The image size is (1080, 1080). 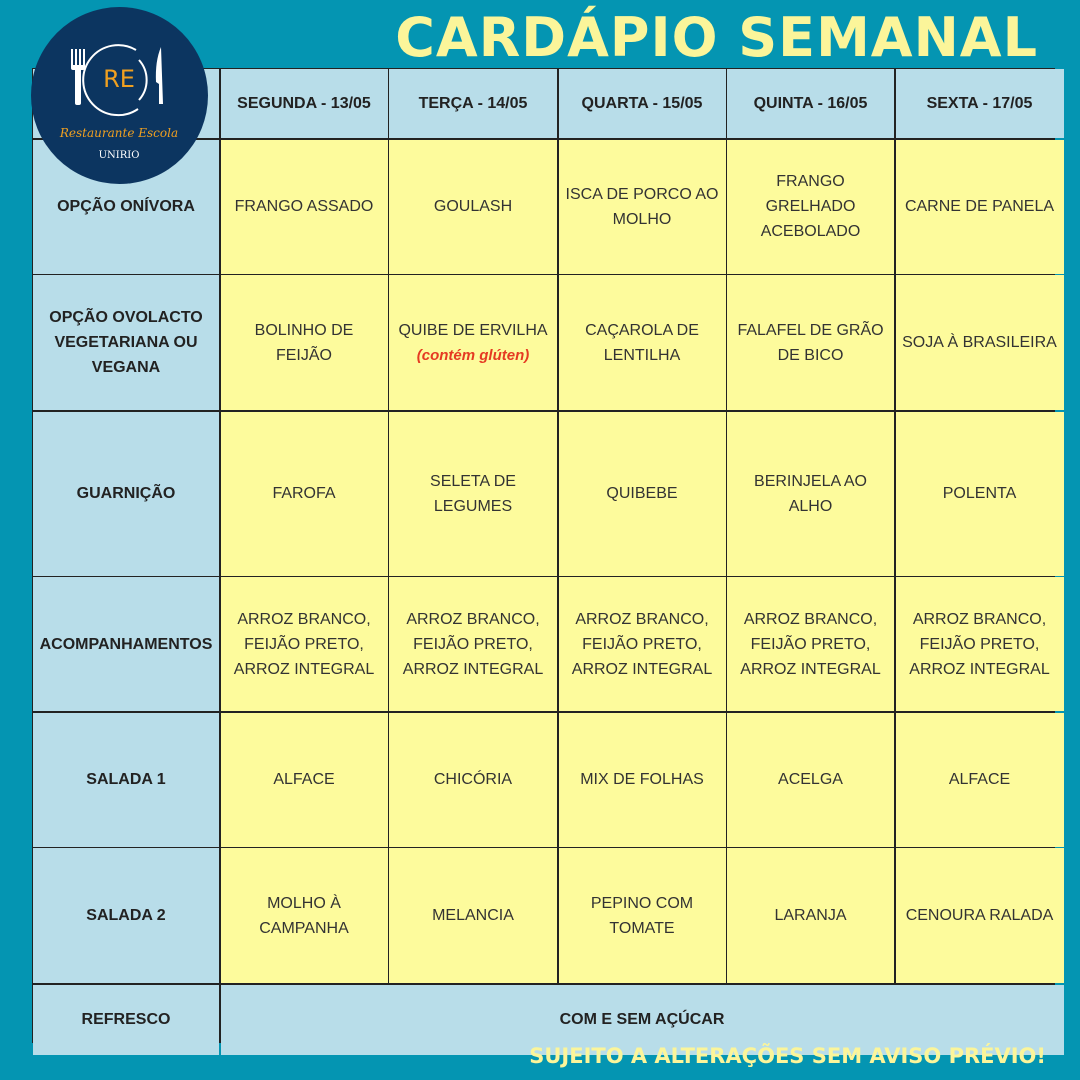 I want to click on logo-name: Restaurante Escola, so click(x=118, y=133).